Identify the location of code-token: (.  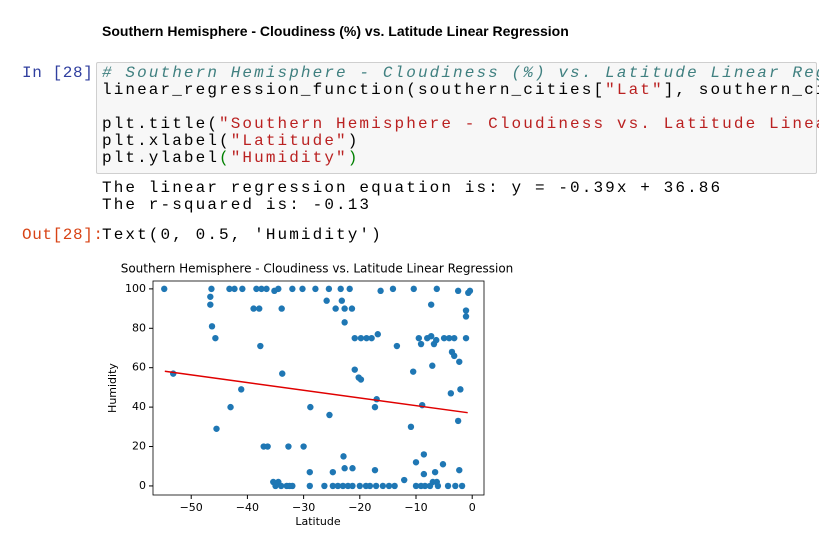
(225, 158).